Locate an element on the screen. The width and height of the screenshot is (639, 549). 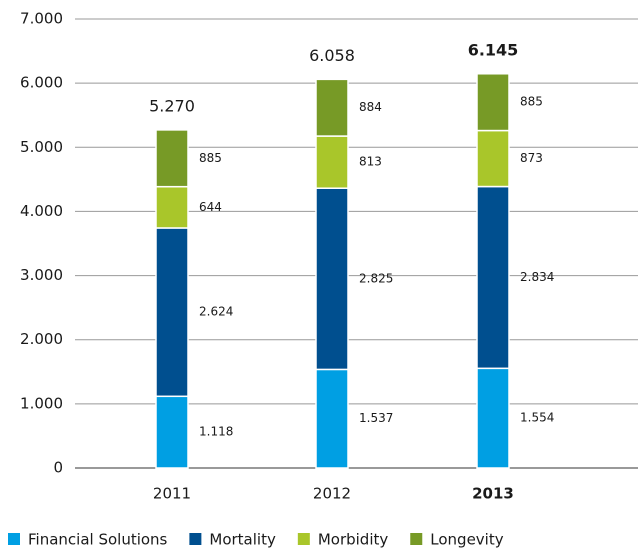
legend-label: Longevity is located at coordinates (466, 540).